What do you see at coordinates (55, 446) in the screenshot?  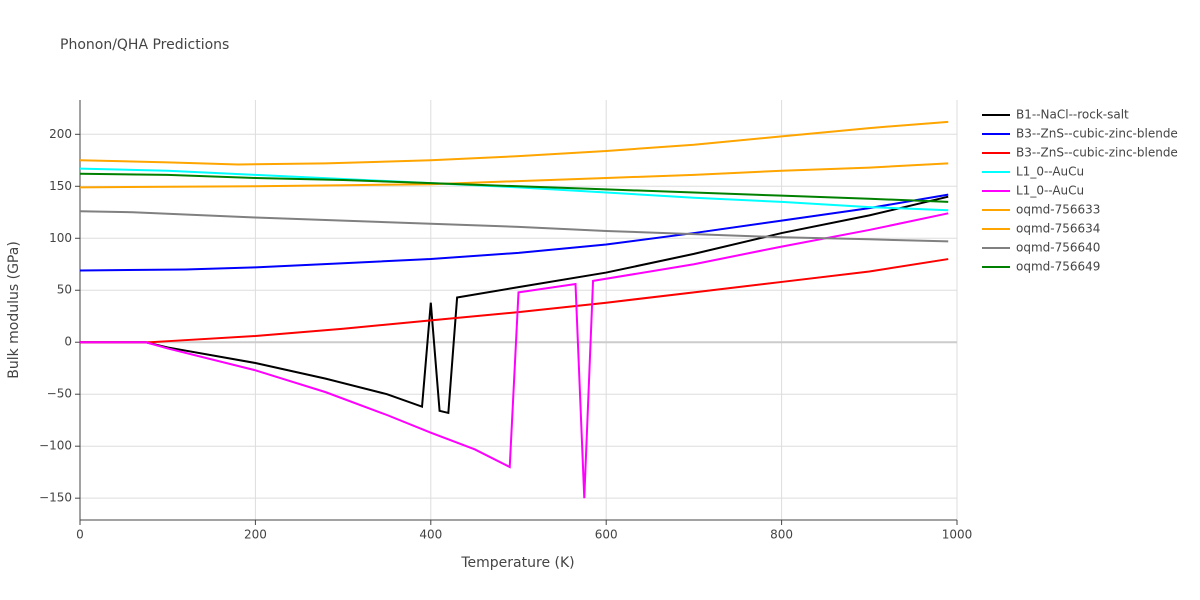 I see `y-tick-label: −100` at bounding box center [55, 446].